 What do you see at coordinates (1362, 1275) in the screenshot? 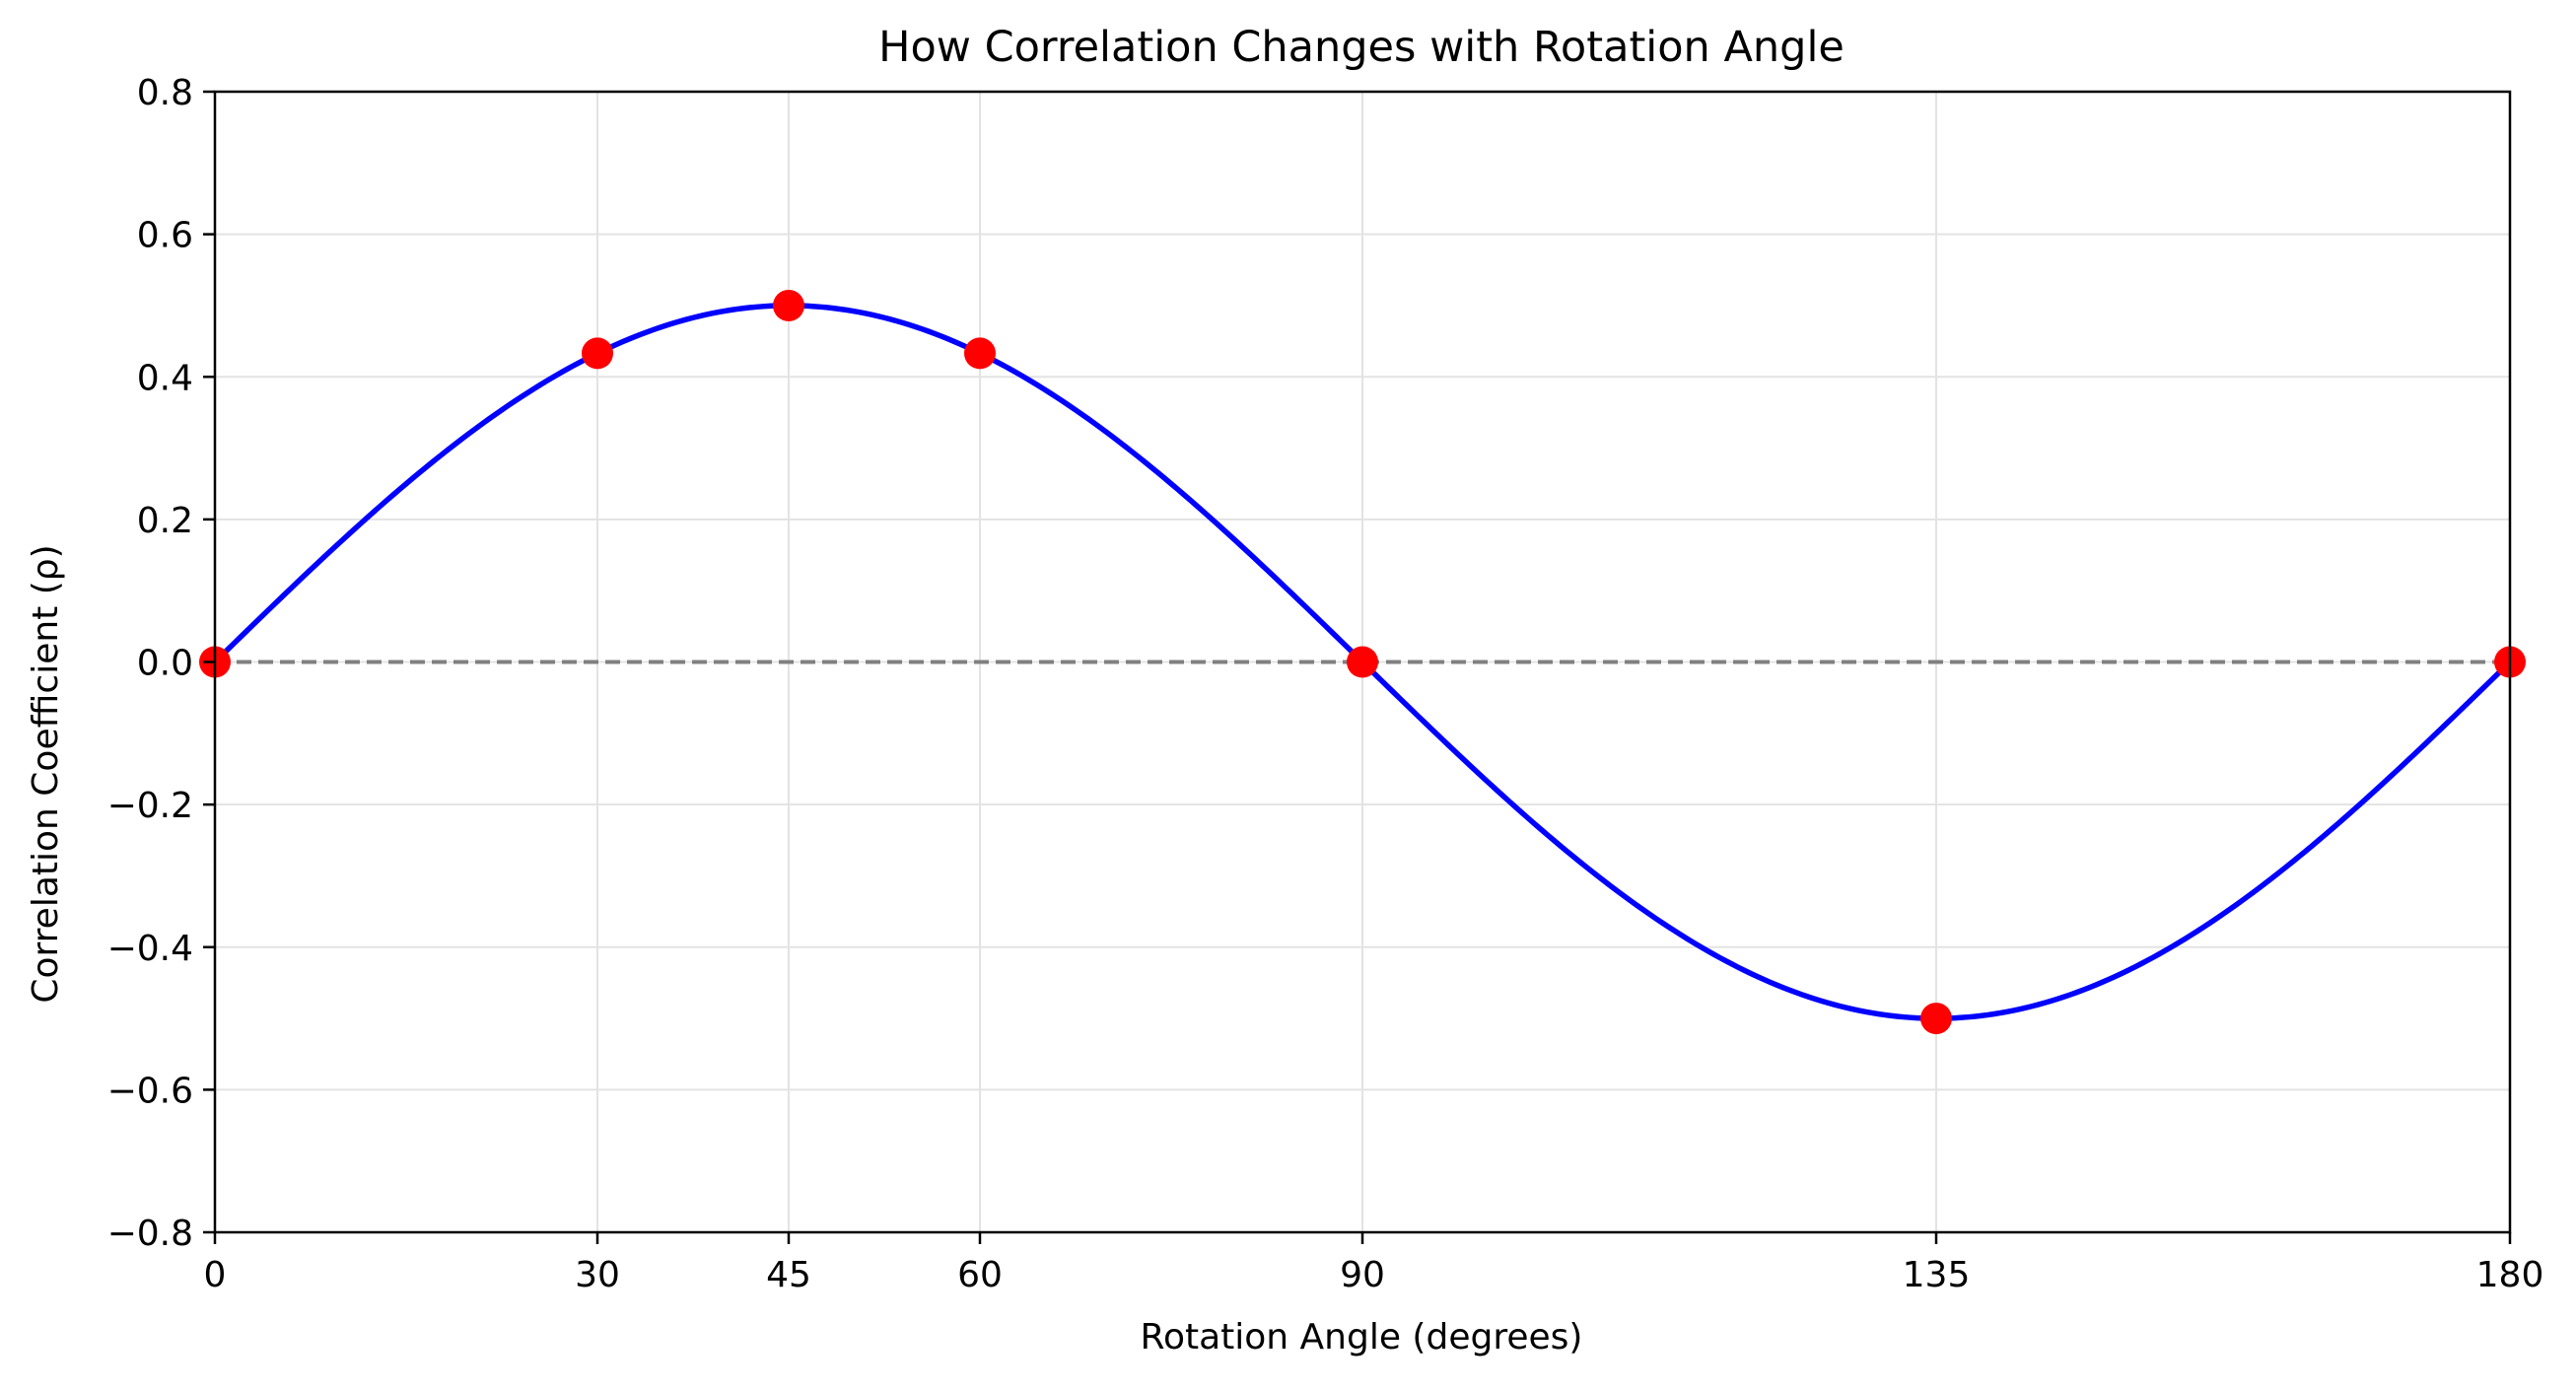
I see `x-tick-label: 90` at bounding box center [1362, 1275].